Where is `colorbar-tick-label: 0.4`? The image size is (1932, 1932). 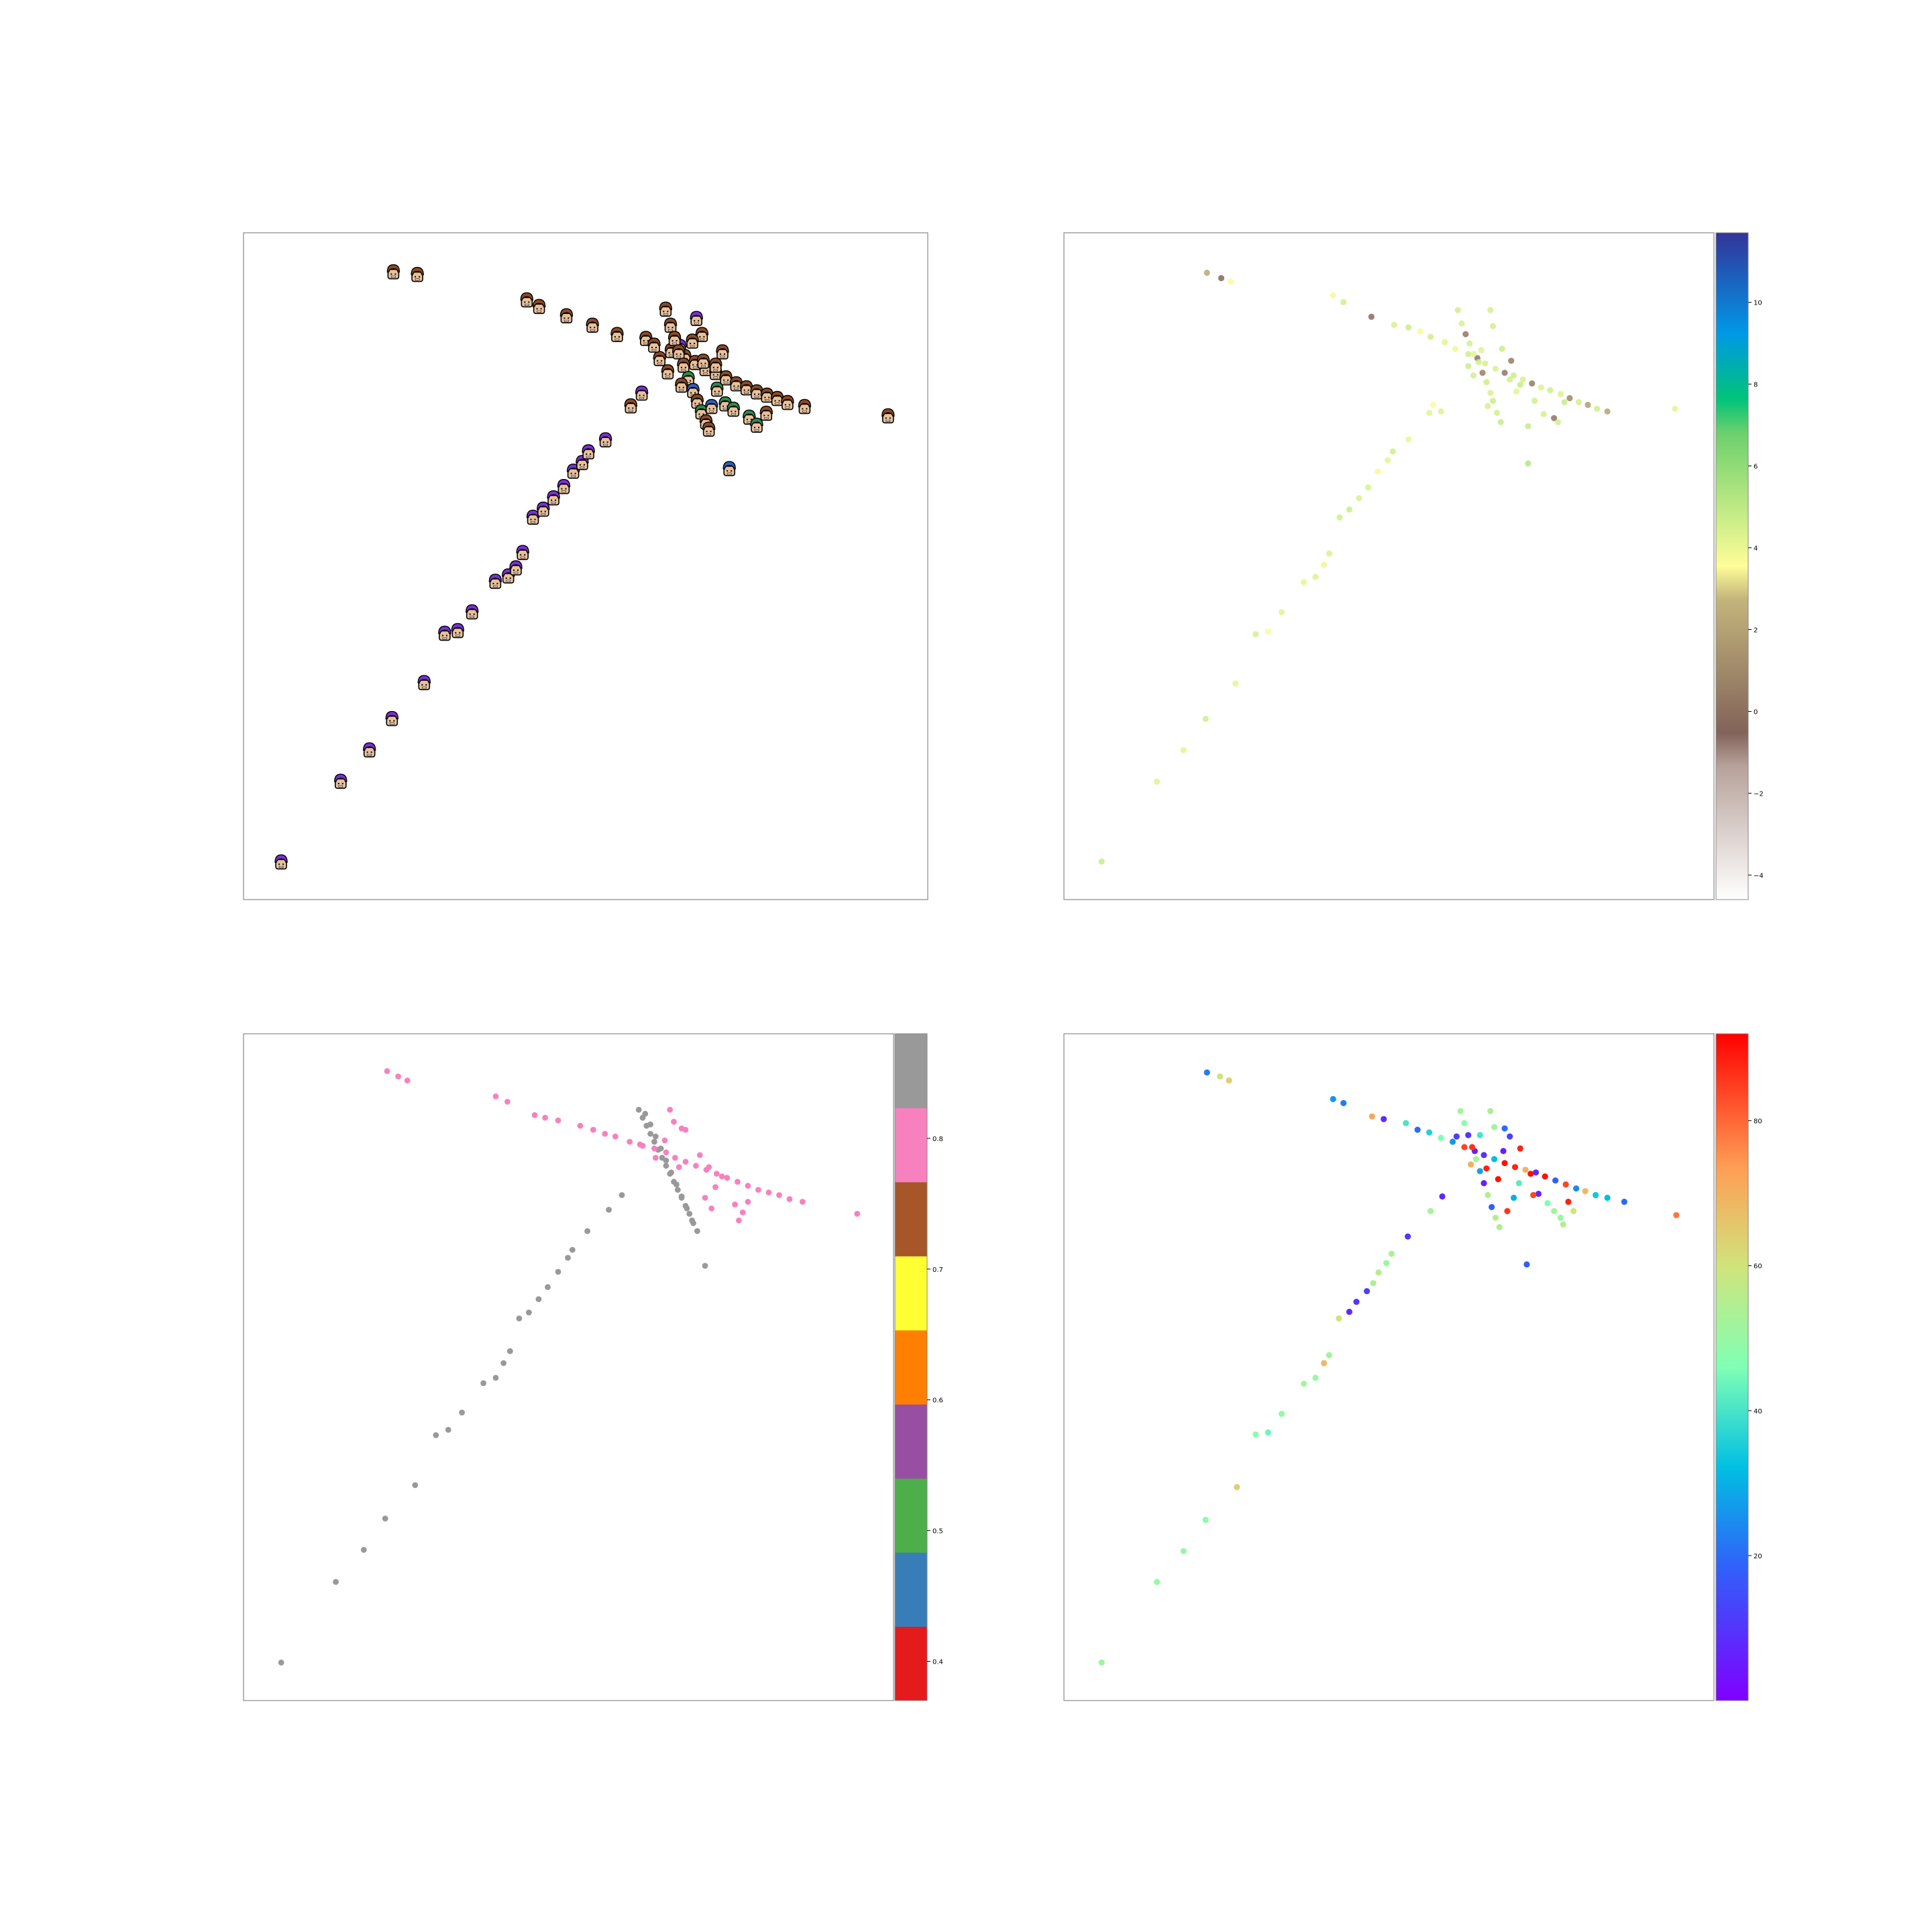 colorbar-tick-label: 0.4 is located at coordinates (937, 1662).